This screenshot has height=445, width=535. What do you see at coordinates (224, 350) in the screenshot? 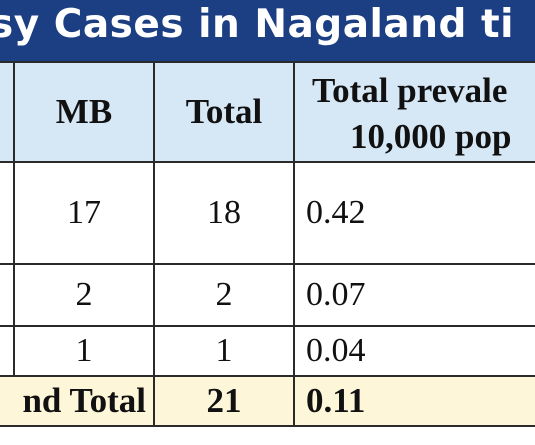
I see `row-3-total: 1` at bounding box center [224, 350].